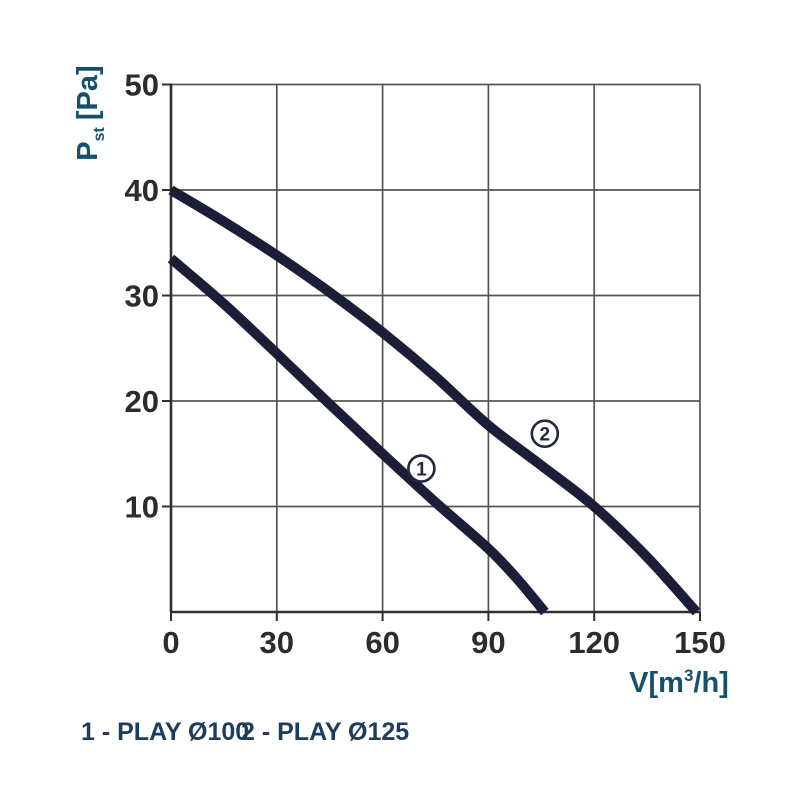 The width and height of the screenshot is (800, 800). I want to click on x-axis-label: V[m3/h], so click(679, 682).